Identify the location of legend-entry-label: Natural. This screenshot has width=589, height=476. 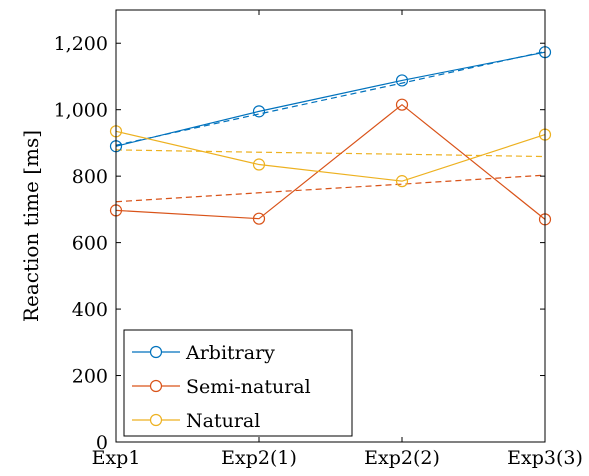
(223, 421).